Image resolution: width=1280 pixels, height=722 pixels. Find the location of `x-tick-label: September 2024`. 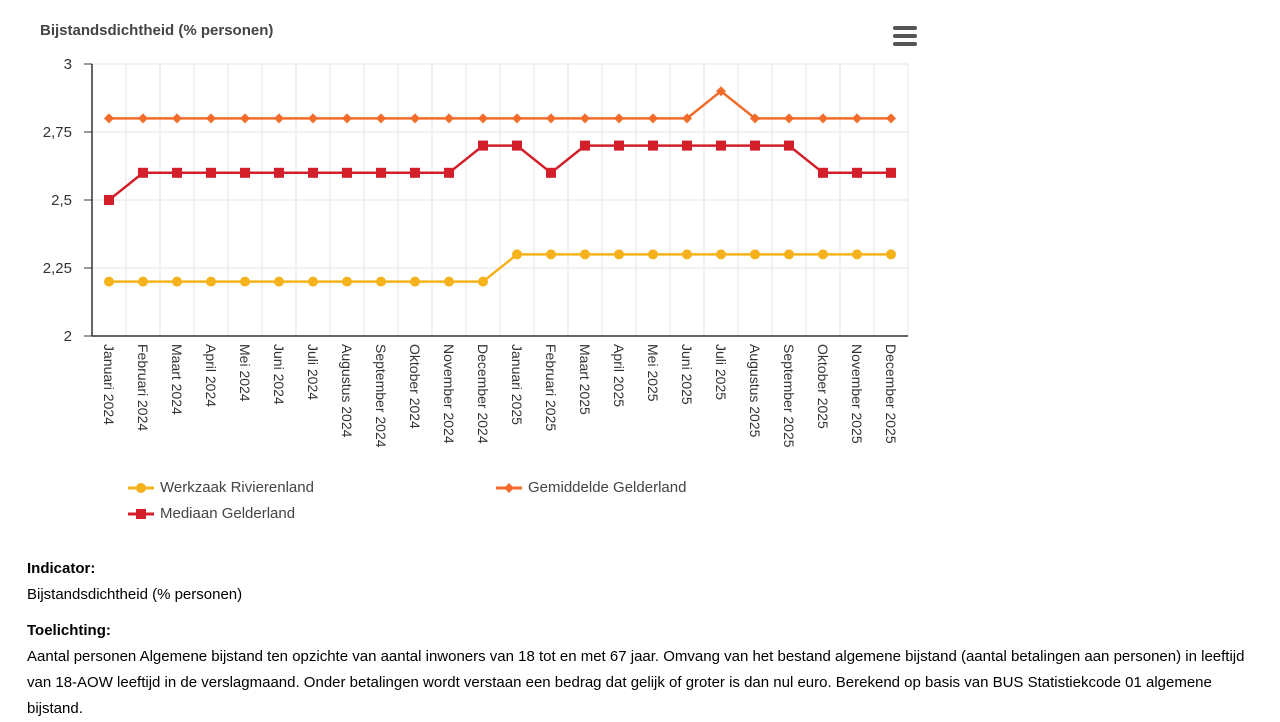

x-tick-label: September 2024 is located at coordinates (381, 396).